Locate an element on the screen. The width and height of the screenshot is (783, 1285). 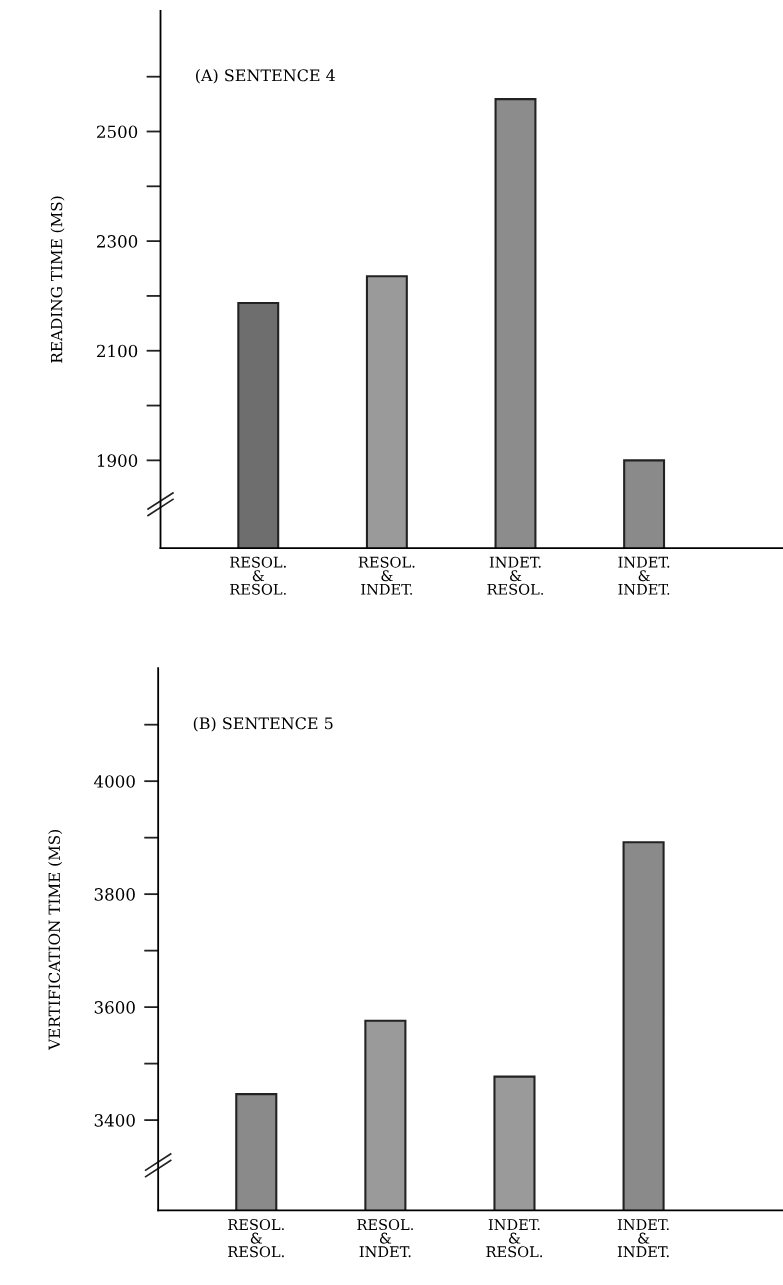
y-tick-label: 3400 is located at coordinates (114, 1120).